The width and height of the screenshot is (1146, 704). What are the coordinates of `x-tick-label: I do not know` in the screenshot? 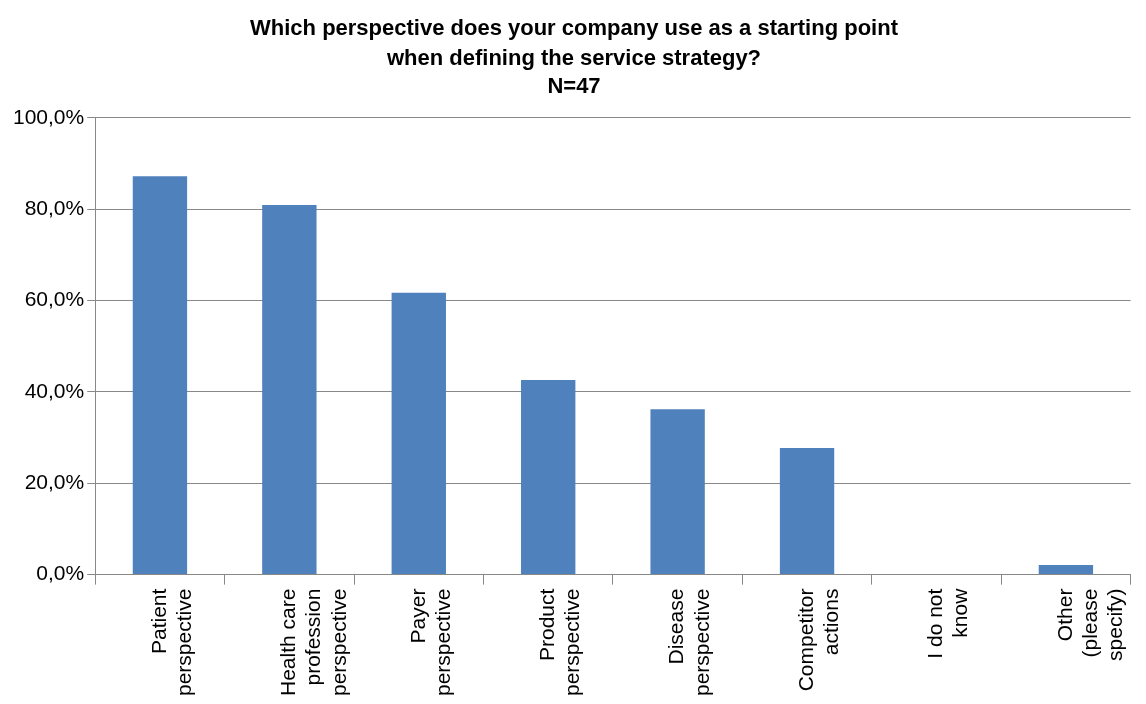 It's located at (947, 623).